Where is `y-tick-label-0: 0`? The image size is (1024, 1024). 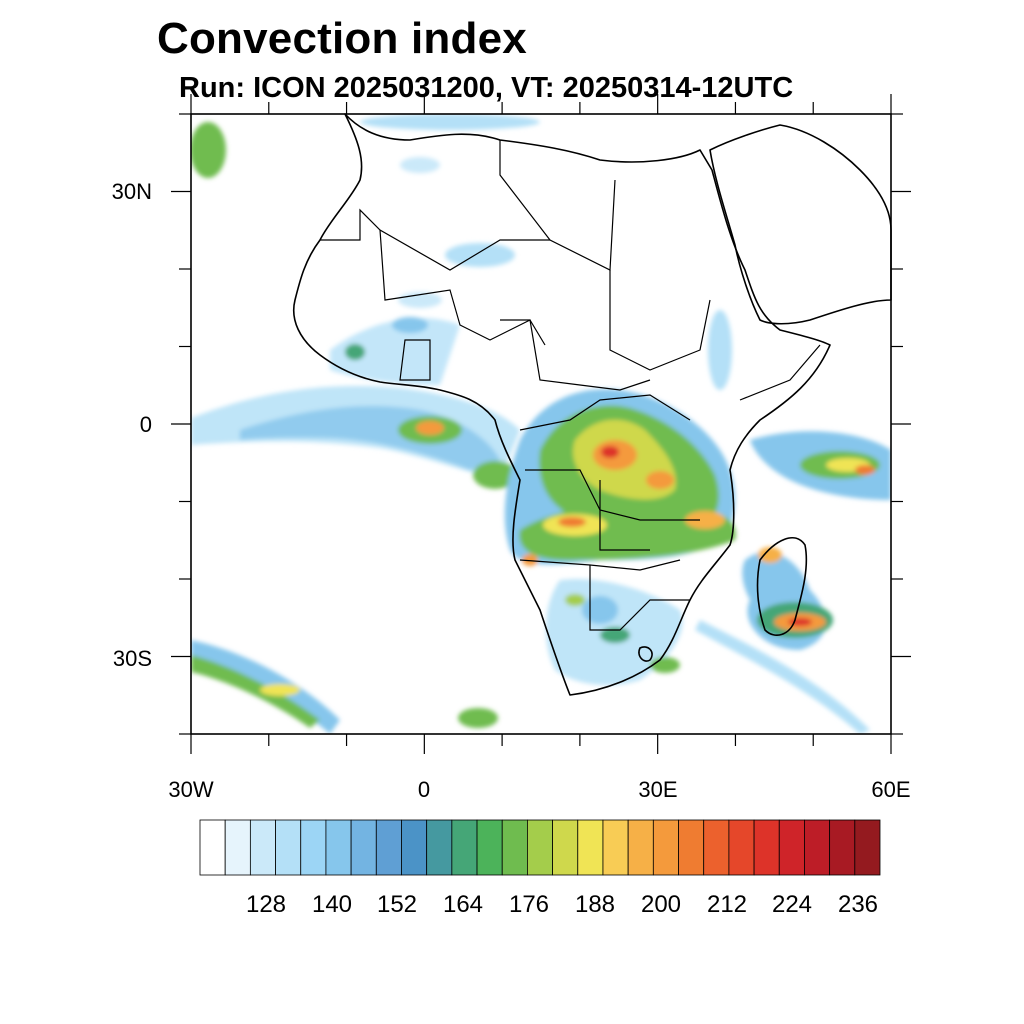
y-tick-label-0: 0 is located at coordinates (146, 424).